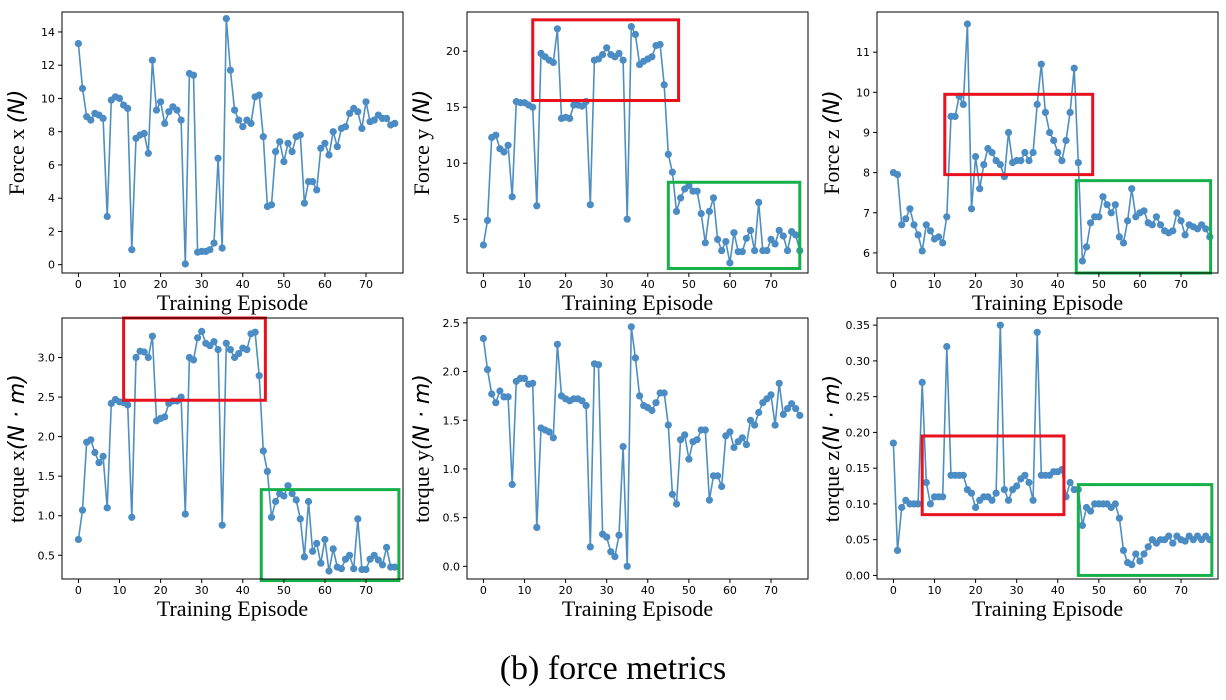 The width and height of the screenshot is (1226, 700). What do you see at coordinates (48, 98) in the screenshot?
I see `y-tick-label: 10` at bounding box center [48, 98].